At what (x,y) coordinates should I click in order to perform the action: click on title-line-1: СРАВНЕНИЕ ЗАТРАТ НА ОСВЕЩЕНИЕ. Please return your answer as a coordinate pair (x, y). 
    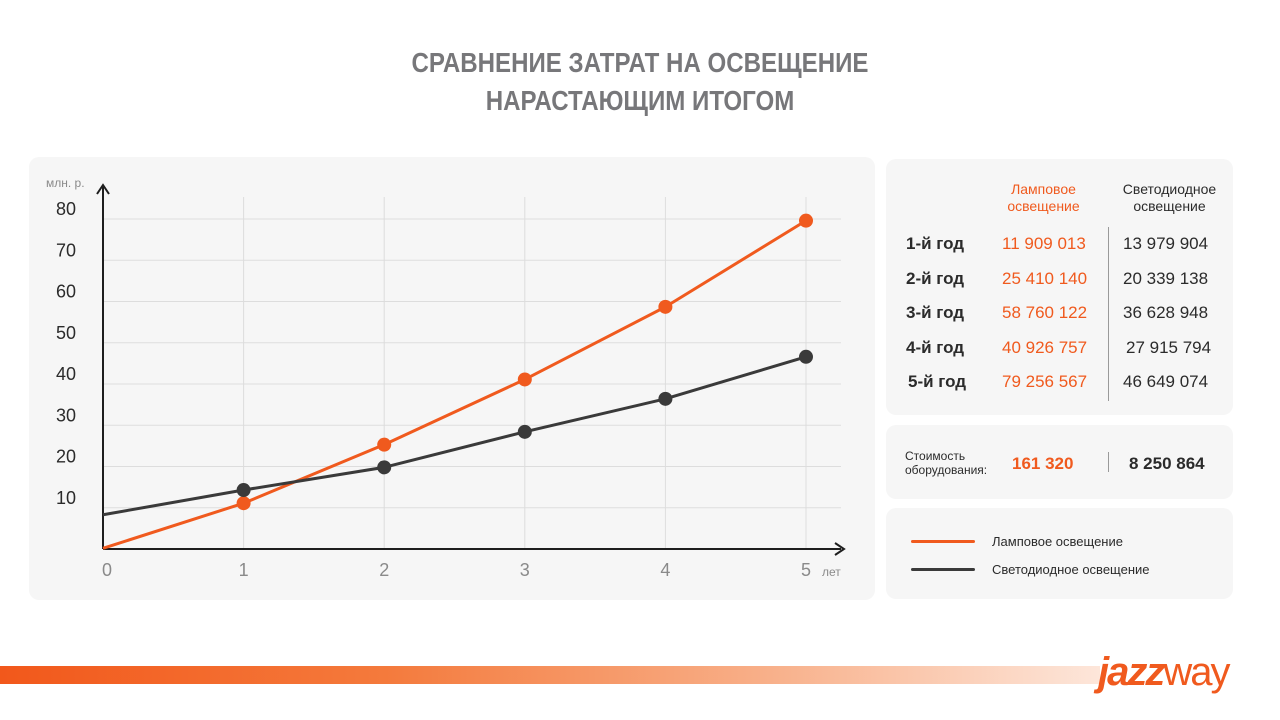
    Looking at the image, I should click on (640, 62).